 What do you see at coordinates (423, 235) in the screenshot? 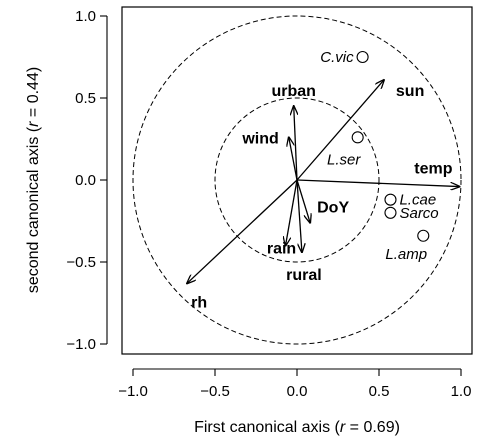
I see `species-point-l-amp` at bounding box center [423, 235].